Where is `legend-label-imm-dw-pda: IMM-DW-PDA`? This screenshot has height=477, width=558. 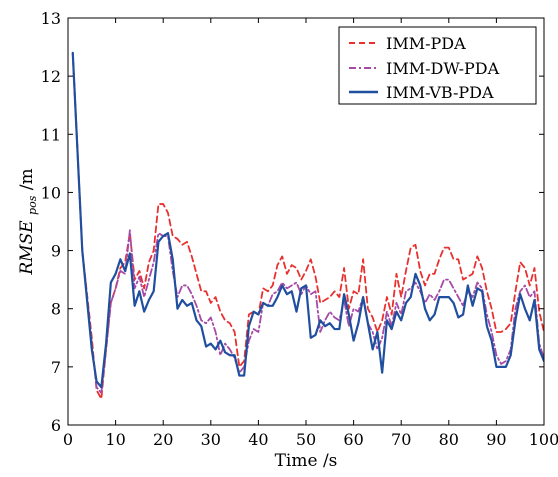 legend-label-imm-dw-pda: IMM-DW-PDA is located at coordinates (443, 68).